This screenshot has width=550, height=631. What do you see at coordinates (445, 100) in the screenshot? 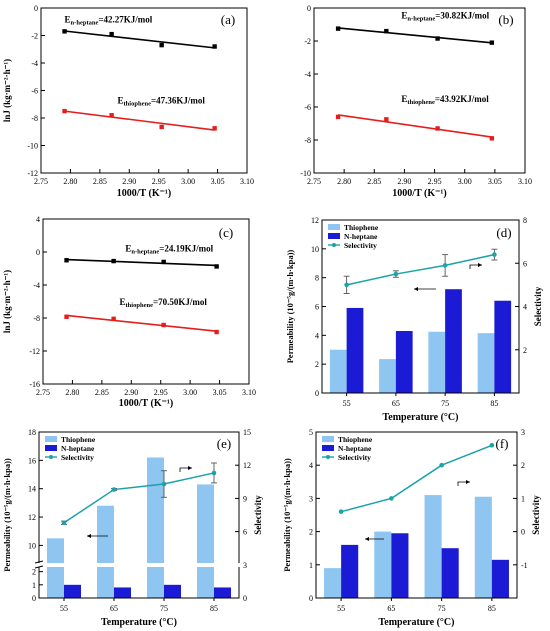
I see `activation-energy-label: Ethiophene=43.92KJ/mol` at bounding box center [445, 100].